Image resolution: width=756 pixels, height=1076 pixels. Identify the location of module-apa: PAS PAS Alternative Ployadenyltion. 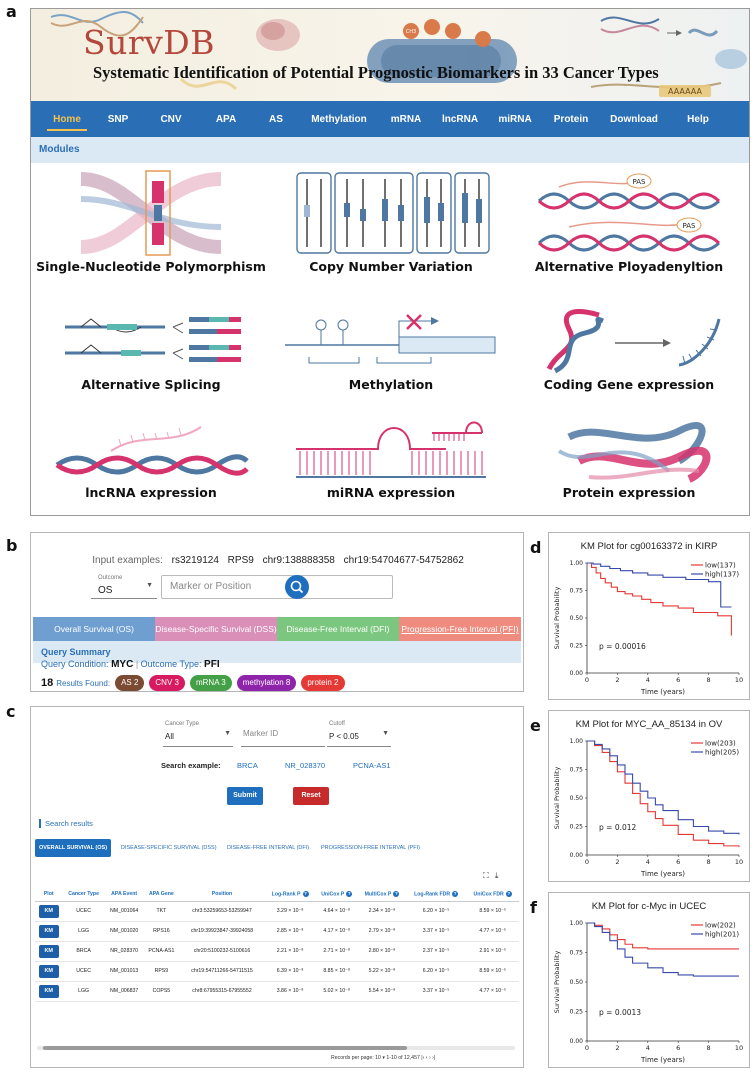
(629, 221).